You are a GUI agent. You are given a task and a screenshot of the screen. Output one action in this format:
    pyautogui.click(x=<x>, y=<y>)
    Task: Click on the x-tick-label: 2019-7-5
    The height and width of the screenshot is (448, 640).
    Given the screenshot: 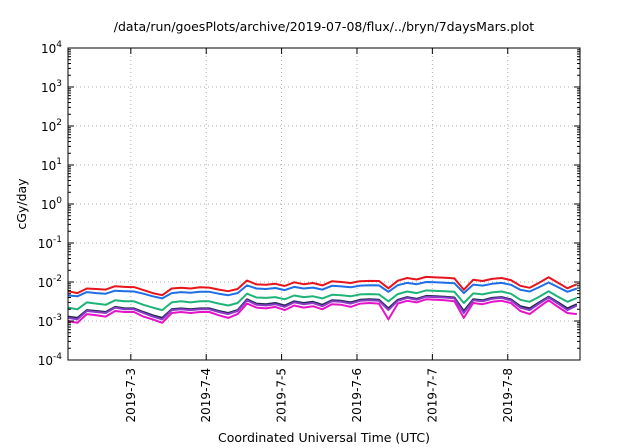 What is the action you would take?
    pyautogui.click(x=282, y=395)
    